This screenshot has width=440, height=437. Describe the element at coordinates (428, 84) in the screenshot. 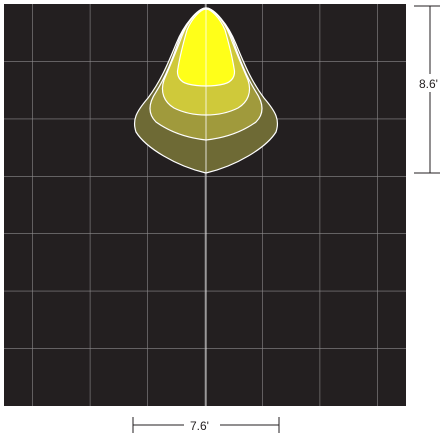

I see `vertical-dimension-label: 8.6'` at that location.